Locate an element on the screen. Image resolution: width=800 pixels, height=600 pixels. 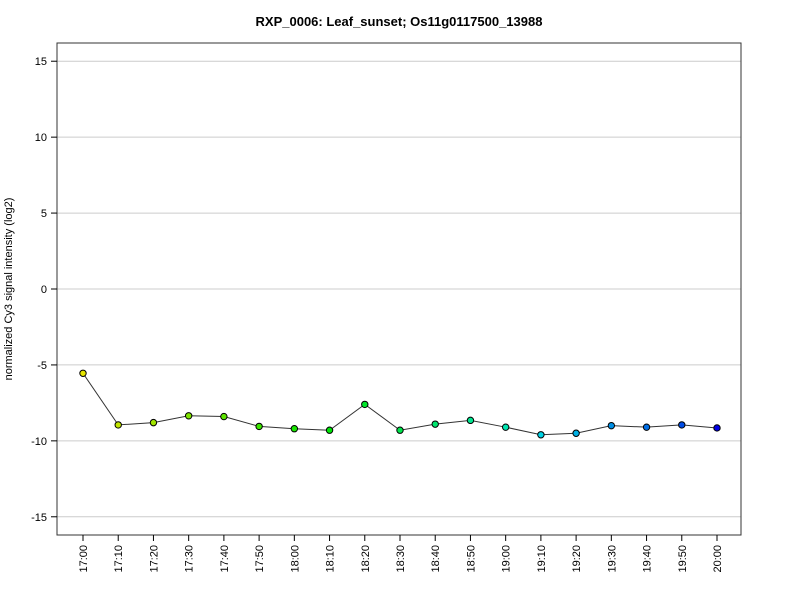
y-tick-label: 10 is located at coordinates (41, 138).